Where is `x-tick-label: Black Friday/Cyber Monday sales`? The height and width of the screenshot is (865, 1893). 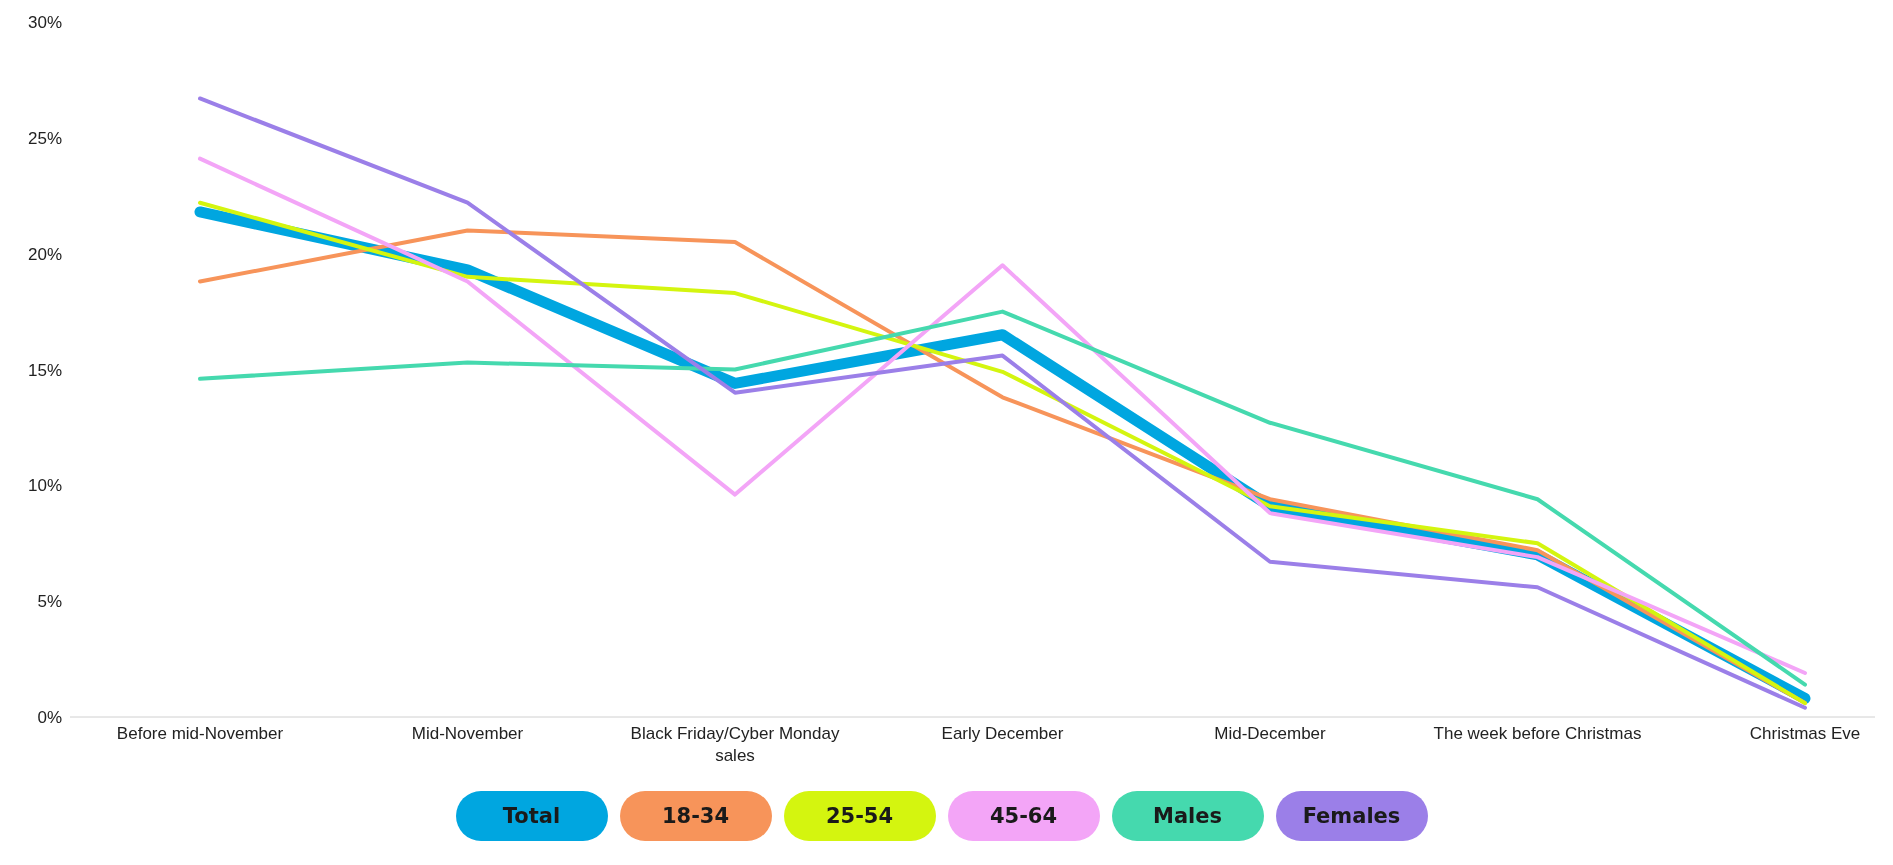 x-tick-label: Black Friday/Cyber Monday sales is located at coordinates (735, 744).